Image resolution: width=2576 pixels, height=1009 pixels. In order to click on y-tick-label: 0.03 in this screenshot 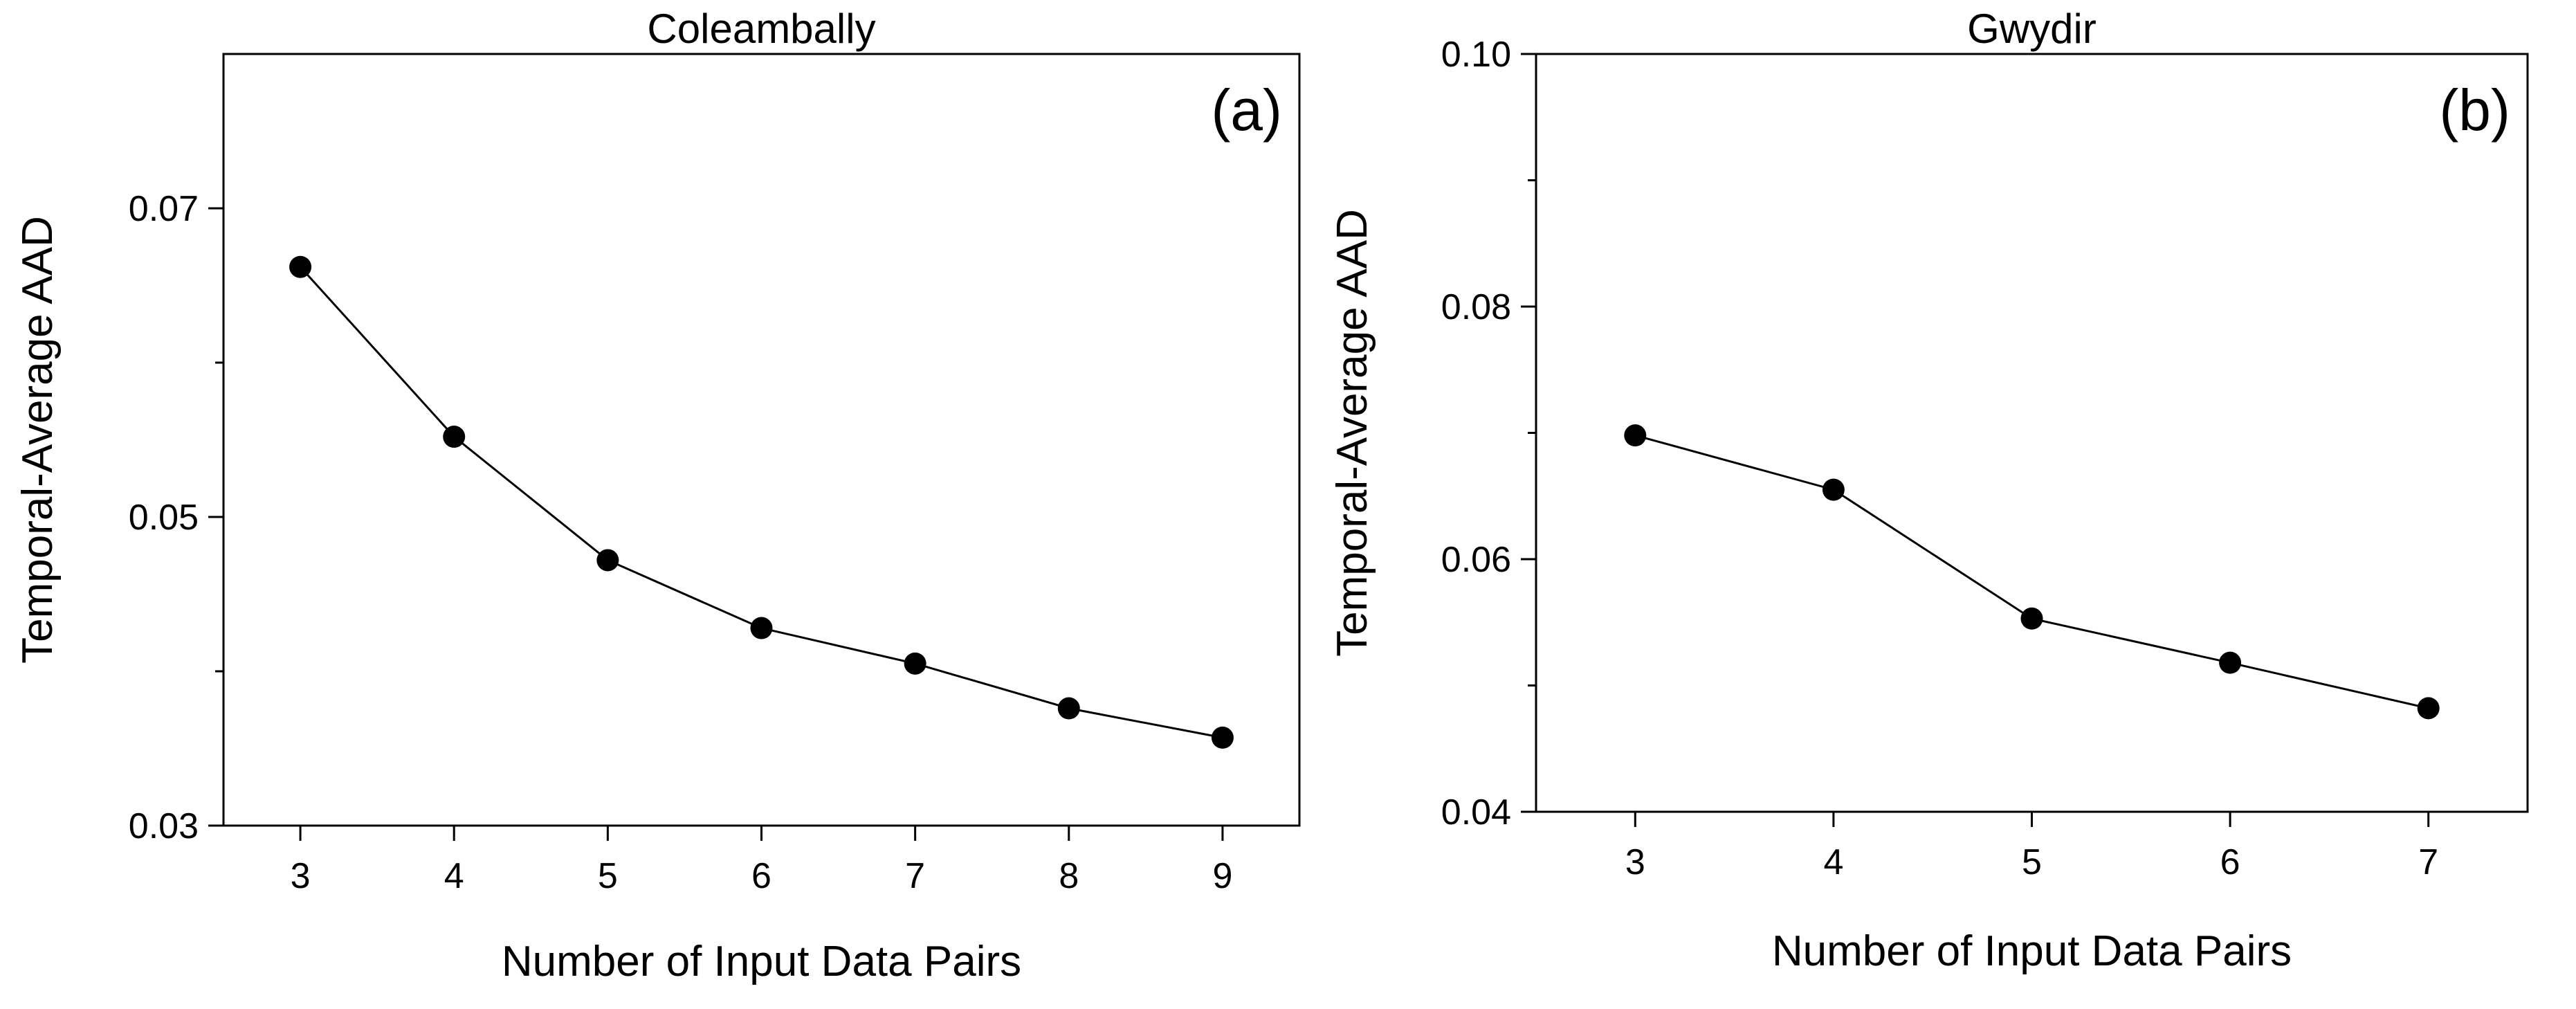, I will do `click(164, 826)`.